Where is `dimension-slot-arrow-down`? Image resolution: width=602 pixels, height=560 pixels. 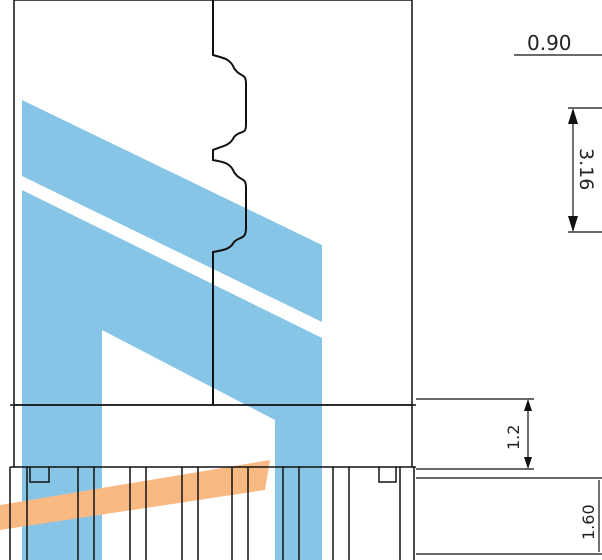
dimension-slot-arrow-down is located at coordinates (573, 224).